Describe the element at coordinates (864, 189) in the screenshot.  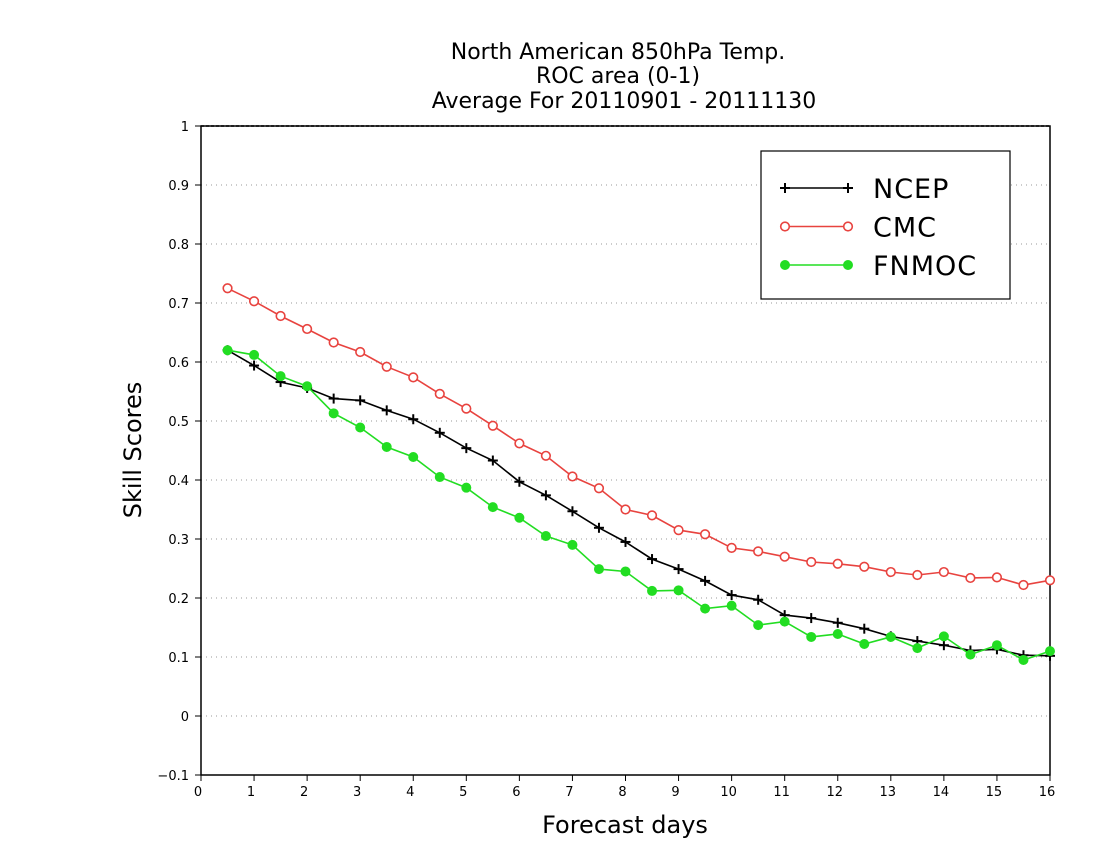
I see `legend-item-ncep: NCEP` at that location.